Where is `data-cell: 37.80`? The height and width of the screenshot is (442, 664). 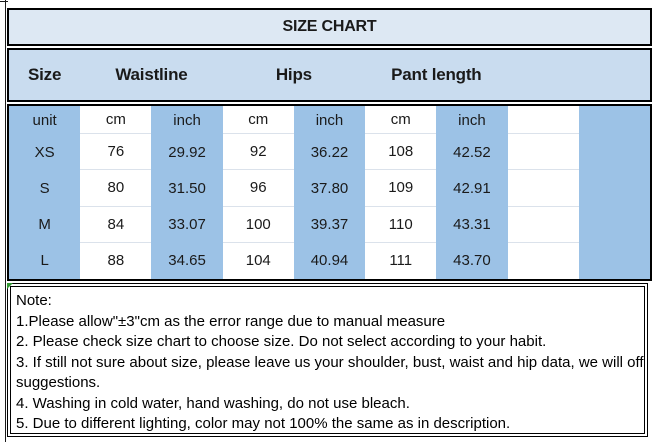
data-cell: 37.80 is located at coordinates (329, 188).